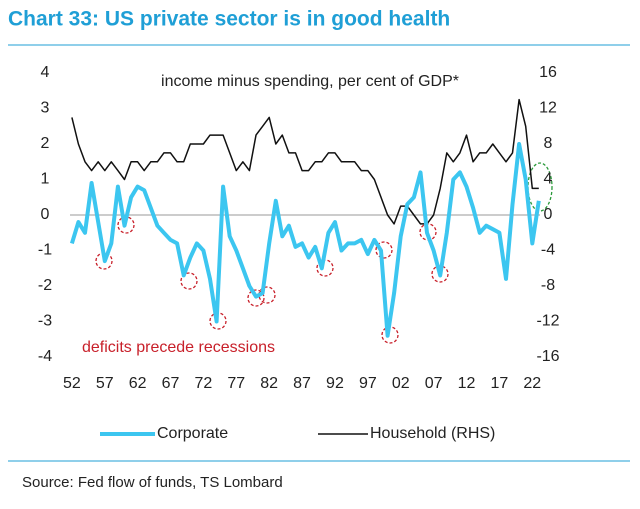 Image resolution: width=640 pixels, height=509 pixels. I want to click on x-tick-label: 57, so click(105, 383).